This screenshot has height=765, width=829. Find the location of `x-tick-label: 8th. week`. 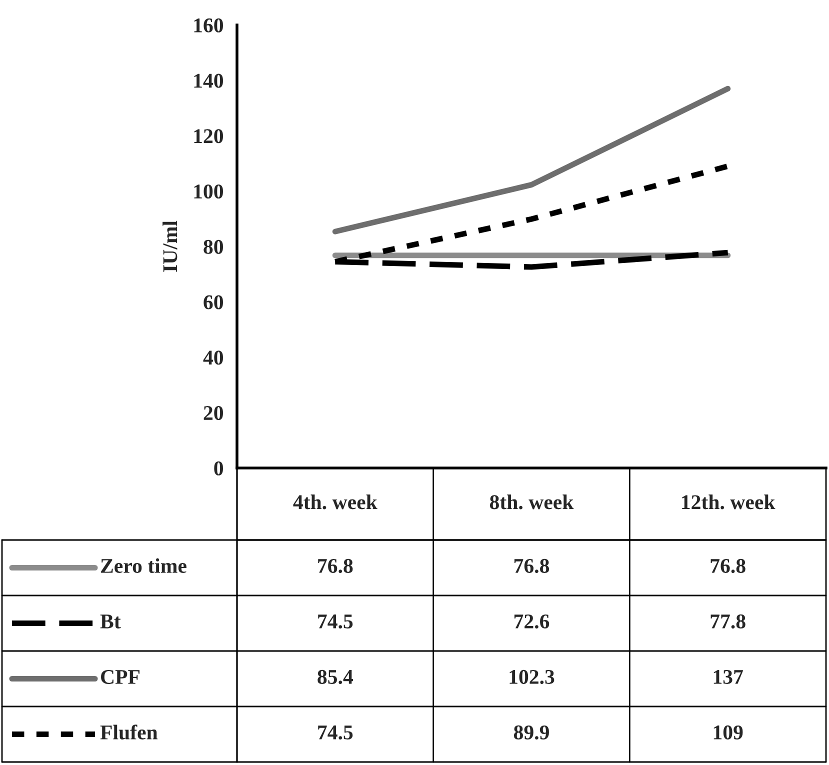

x-tick-label: 8th. week is located at coordinates (532, 502).